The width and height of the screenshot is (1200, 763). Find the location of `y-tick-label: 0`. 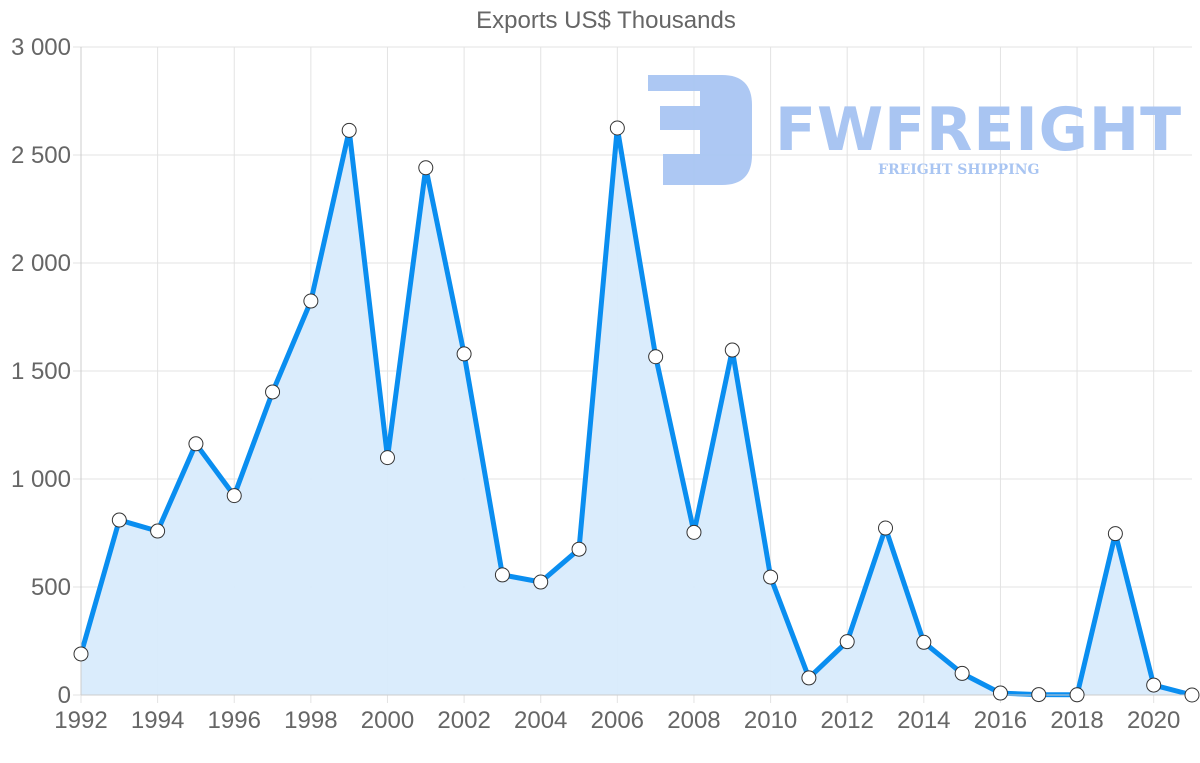

y-tick-label: 0 is located at coordinates (64, 695).